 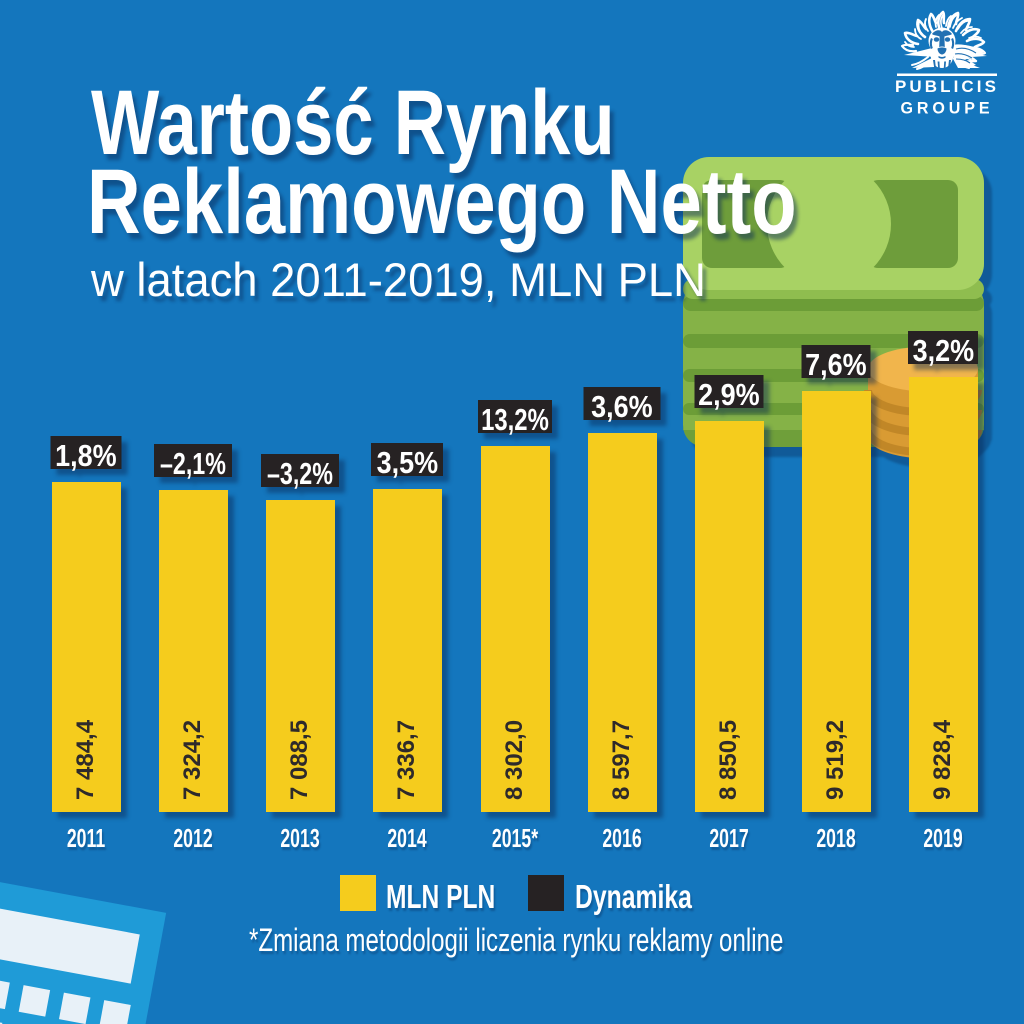 What do you see at coordinates (947, 109) in the screenshot?
I see `svg-text: GROUPE` at bounding box center [947, 109].